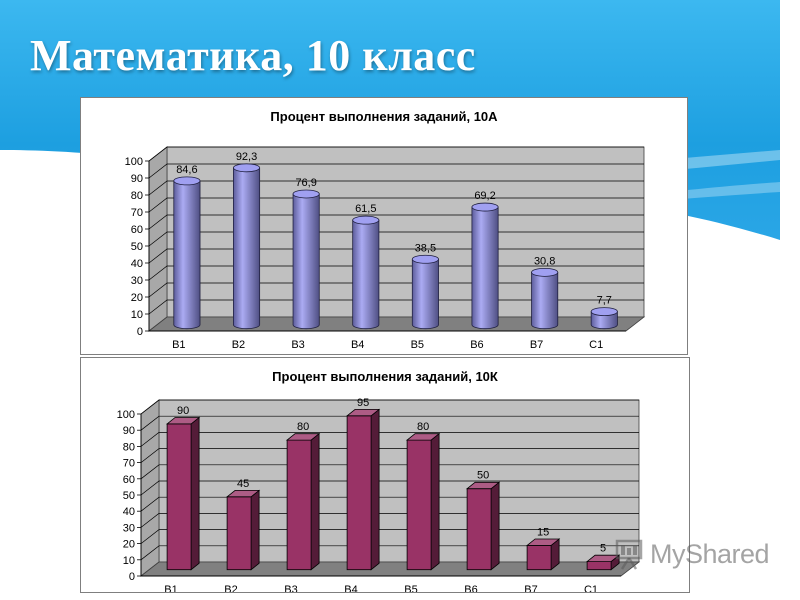 The width and height of the screenshot is (800, 600). What do you see at coordinates (596, 345) in the screenshot?
I see `x-tick-label: C1` at bounding box center [596, 345].